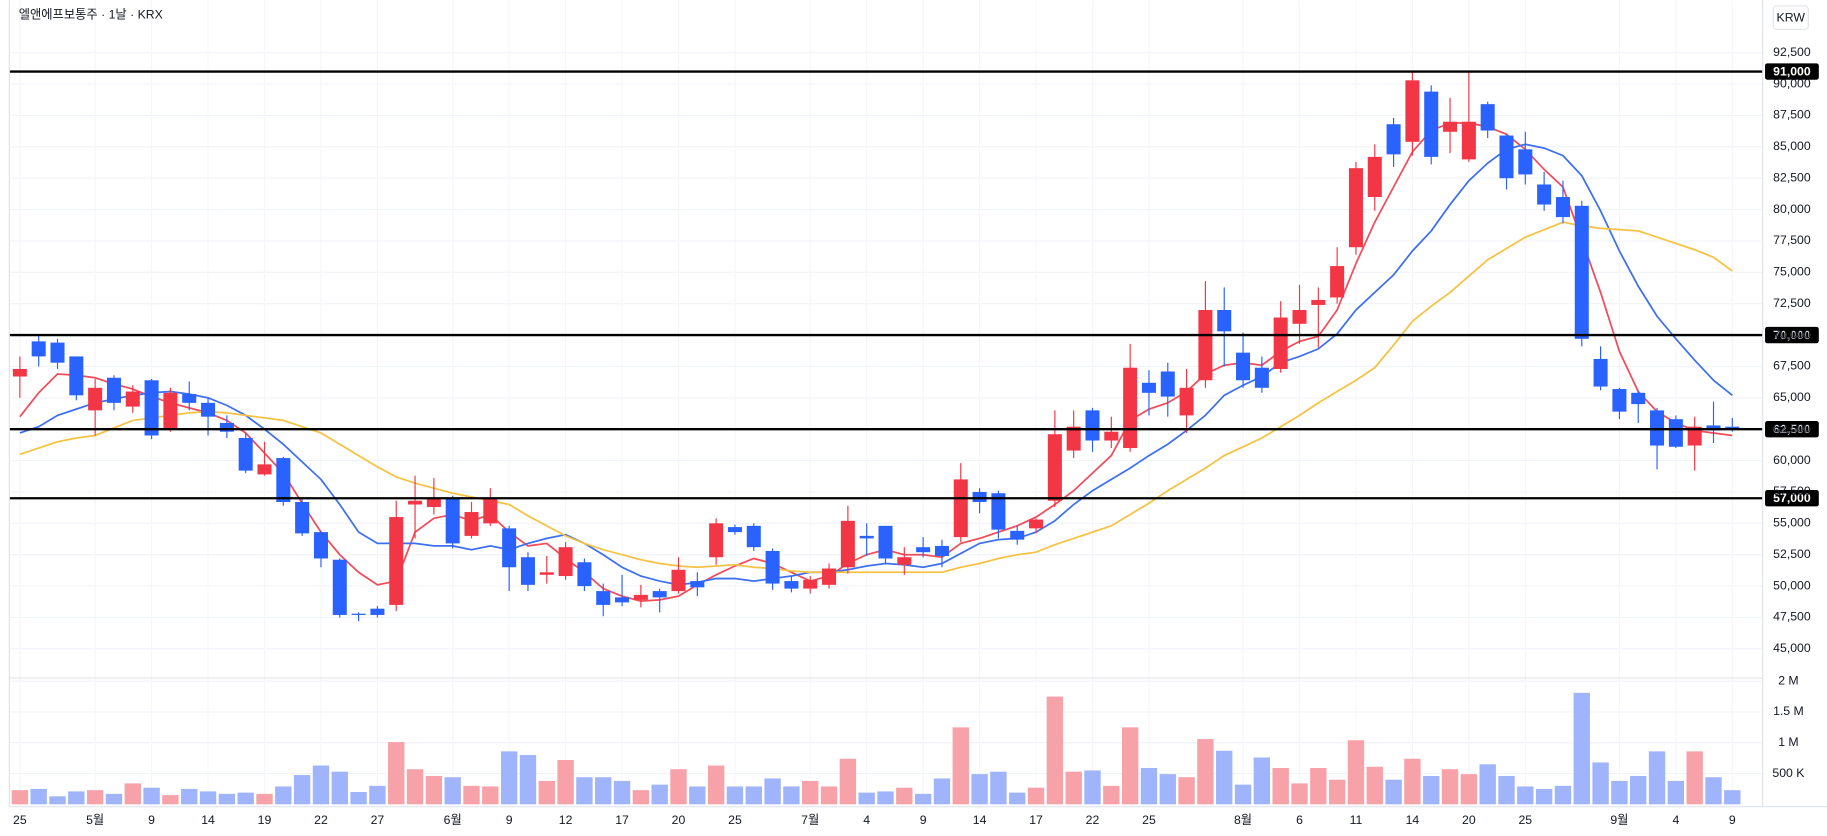 The image size is (1827, 836). I want to click on x-tick-label: 11, so click(1356, 820).